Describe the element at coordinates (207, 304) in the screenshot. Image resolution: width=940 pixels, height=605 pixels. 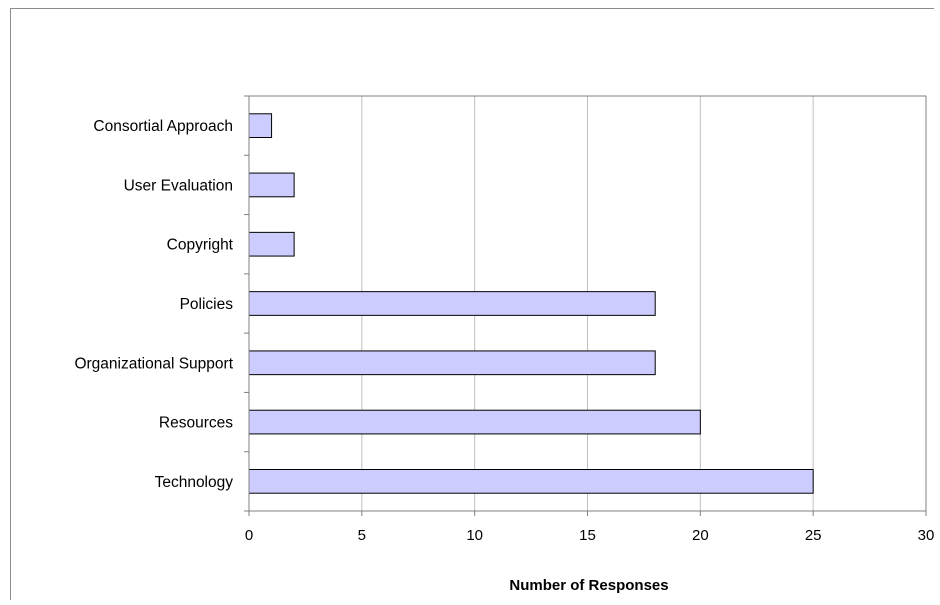
I see `y-category-label-policies: Policies` at that location.